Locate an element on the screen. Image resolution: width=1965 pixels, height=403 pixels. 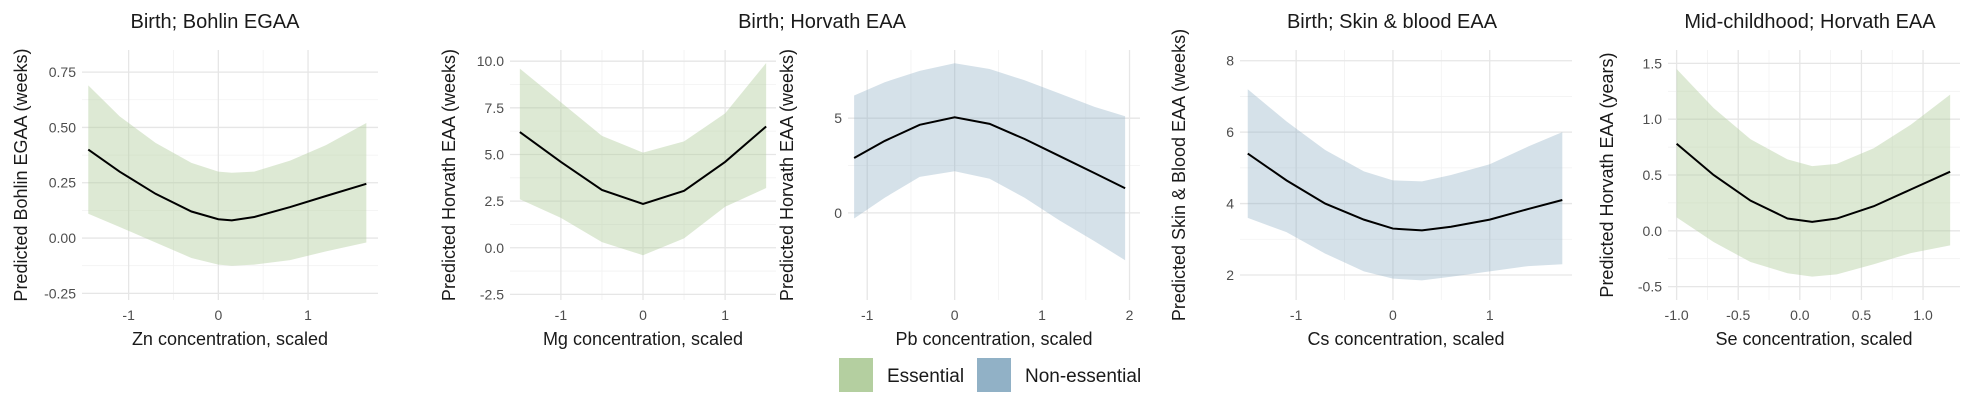
y-tick-label: 0.00 is located at coordinates (62, 238).